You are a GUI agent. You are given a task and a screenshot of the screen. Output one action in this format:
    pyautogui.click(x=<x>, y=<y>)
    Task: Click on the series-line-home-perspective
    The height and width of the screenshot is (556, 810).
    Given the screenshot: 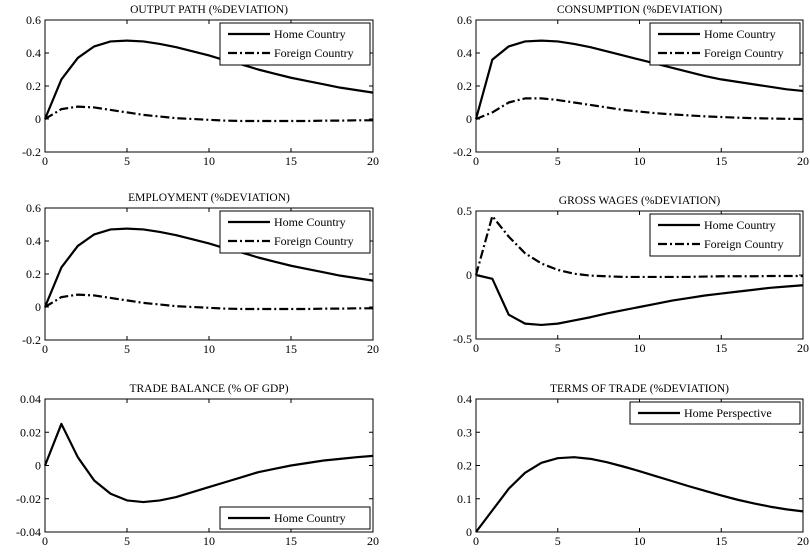 What is the action you would take?
    pyautogui.click(x=639, y=494)
    